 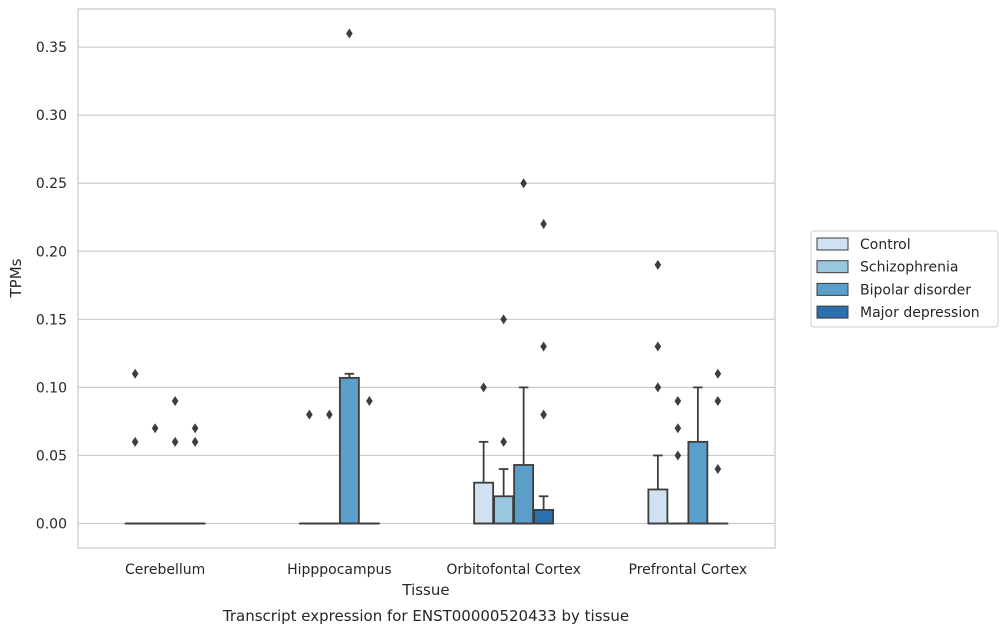 What do you see at coordinates (51, 252) in the screenshot?
I see `y-tick-label: 0.20` at bounding box center [51, 252].